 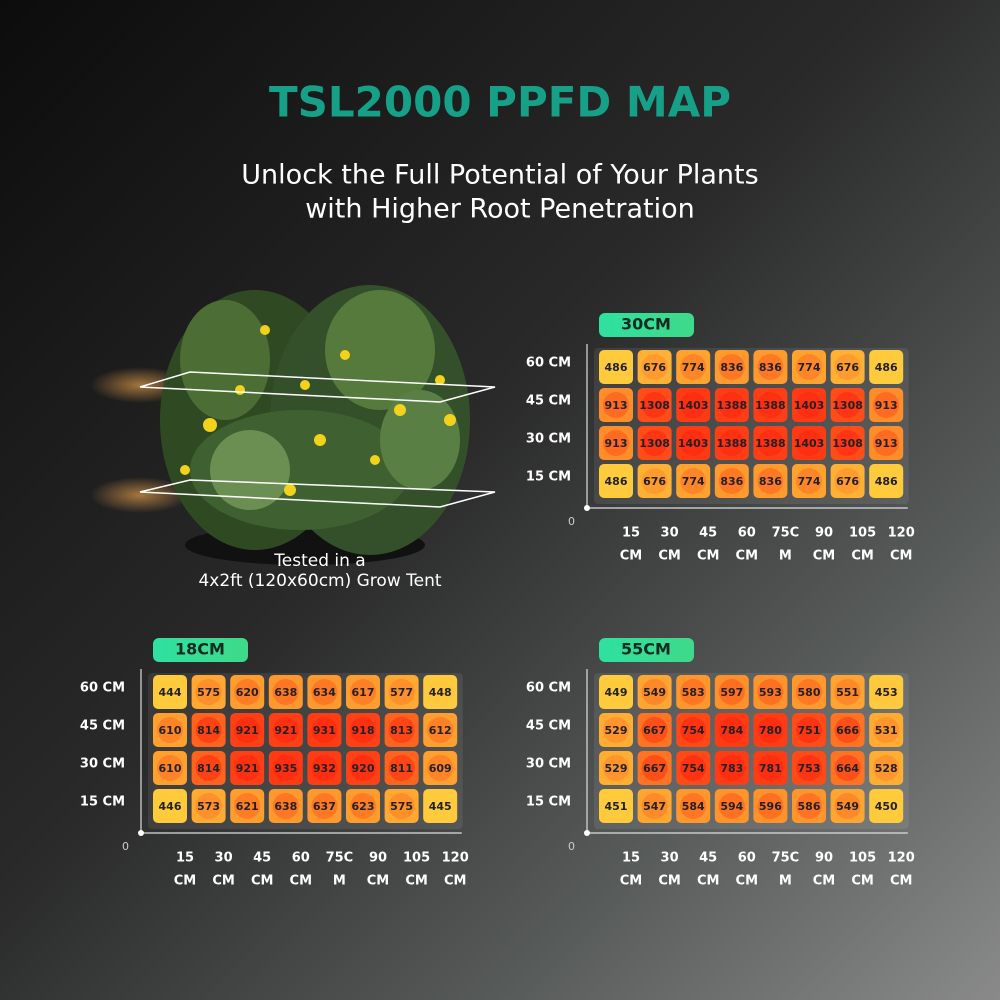 I want to click on cell-value: 620, so click(x=247, y=692).